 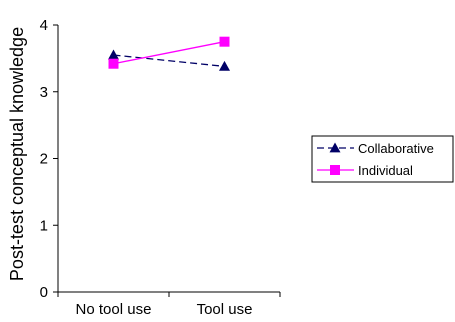 I want to click on y-tick-label-3: 3, so click(x=44, y=92).